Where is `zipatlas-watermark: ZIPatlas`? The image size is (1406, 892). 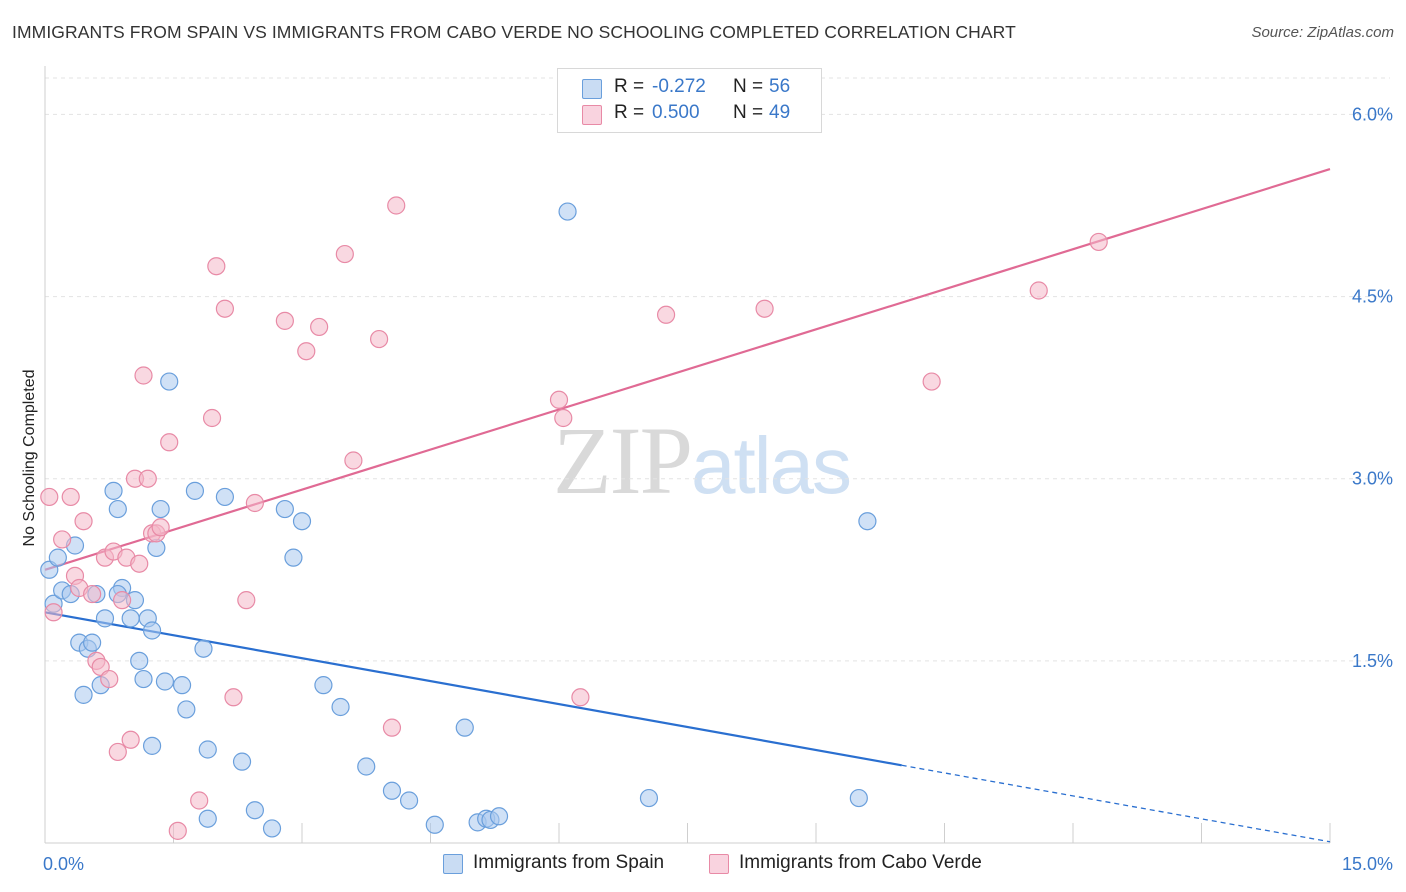 zipatlas-watermark: ZIPatlas is located at coordinates (702, 460).